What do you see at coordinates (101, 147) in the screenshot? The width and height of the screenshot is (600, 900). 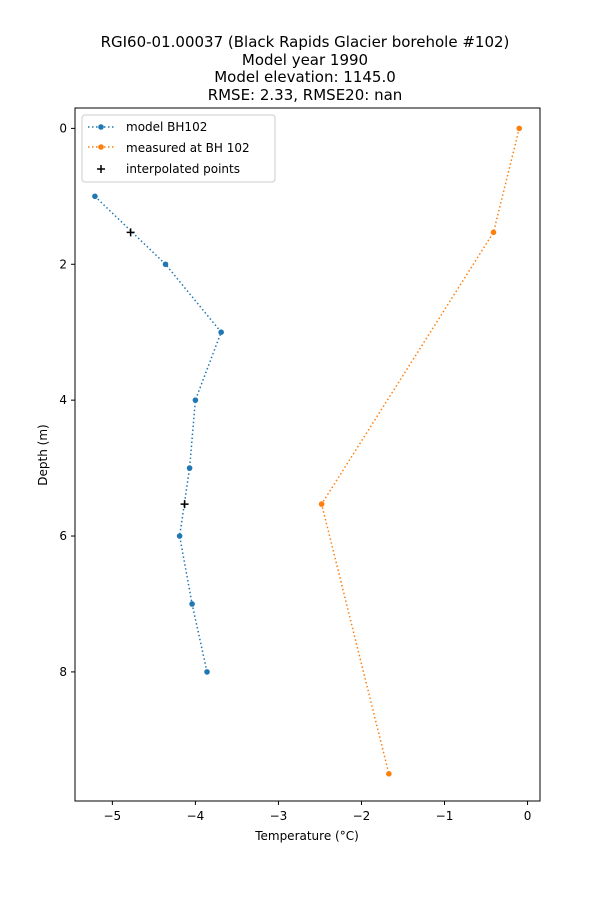 I see `legend-marker-measured` at bounding box center [101, 147].